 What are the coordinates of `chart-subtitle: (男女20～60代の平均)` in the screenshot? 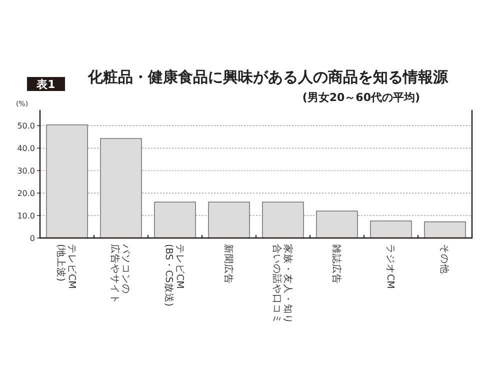 It's located at (361, 97).